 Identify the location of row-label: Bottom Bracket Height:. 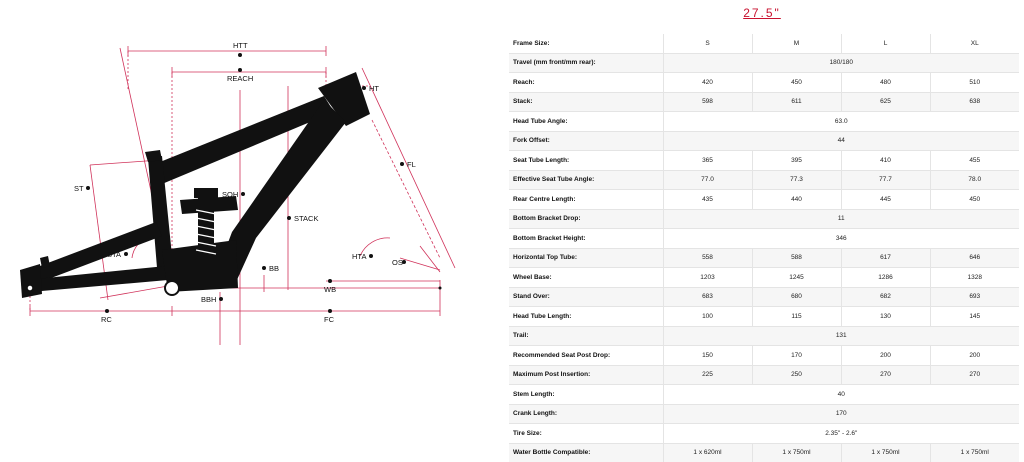
(586, 238).